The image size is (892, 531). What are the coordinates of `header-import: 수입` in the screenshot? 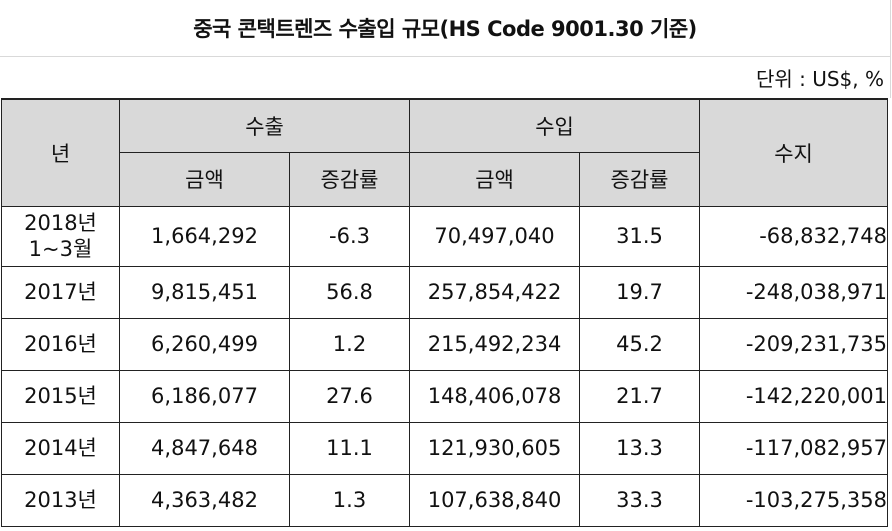 It's located at (555, 125).